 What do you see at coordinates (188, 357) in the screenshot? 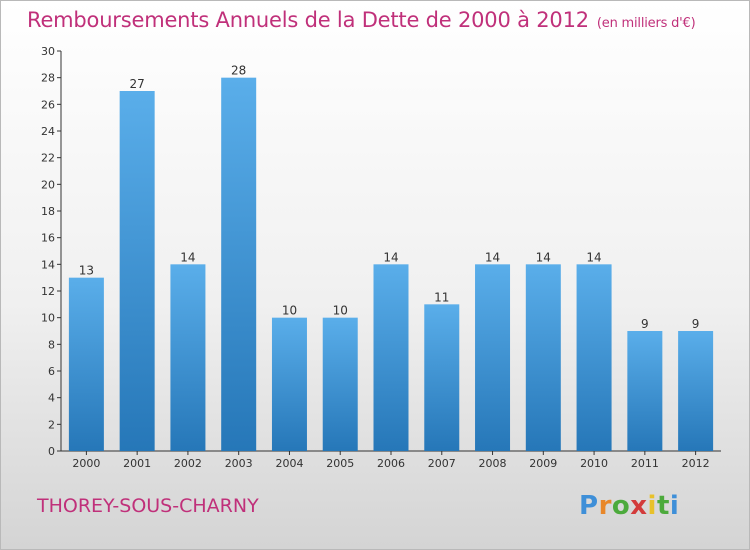
I see `bar-2002` at bounding box center [188, 357].